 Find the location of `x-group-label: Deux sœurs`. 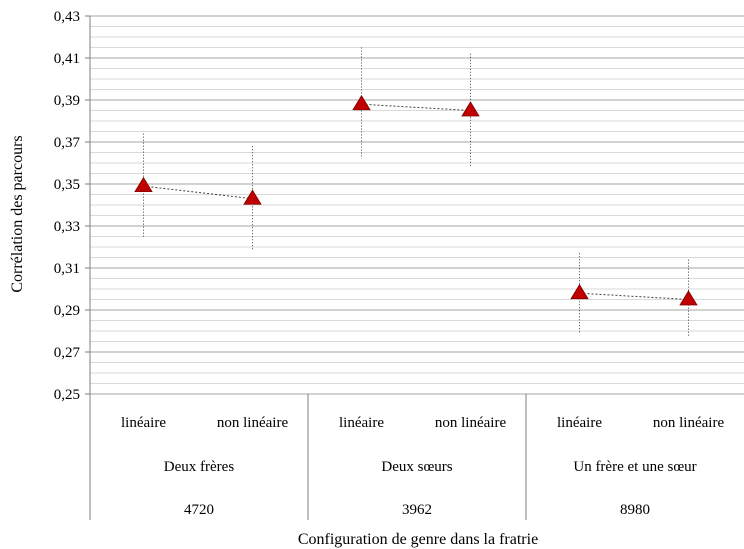

x-group-label: Deux sœurs is located at coordinates (416, 467).